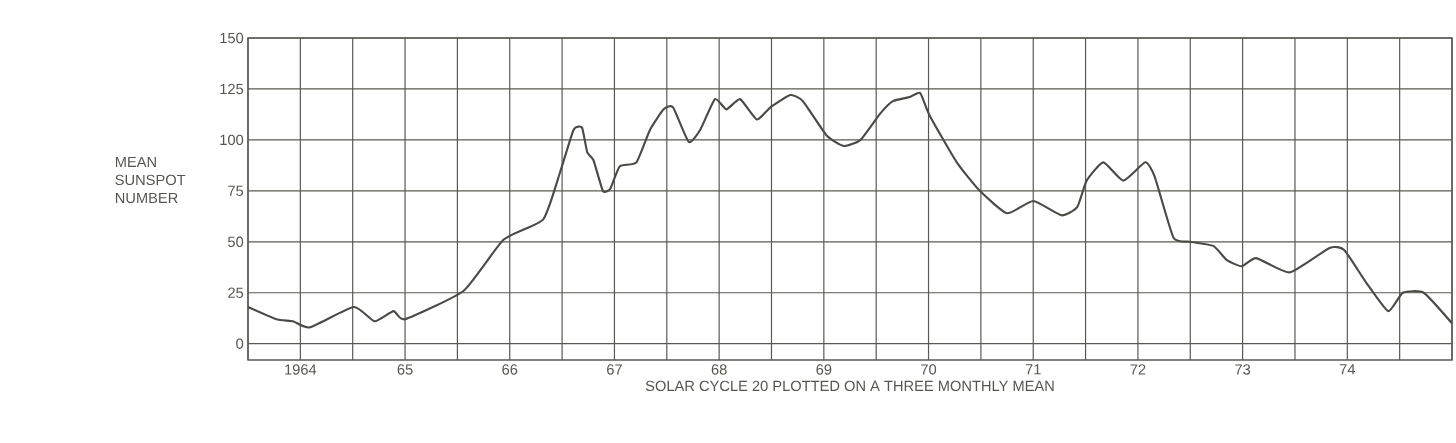 The image size is (1456, 443). Describe the element at coordinates (236, 292) in the screenshot. I see `y-tick-label: 25` at that location.